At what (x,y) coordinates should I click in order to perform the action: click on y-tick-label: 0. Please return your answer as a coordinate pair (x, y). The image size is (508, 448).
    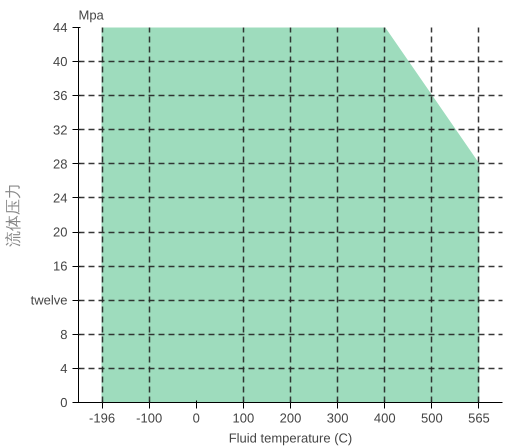
    Looking at the image, I should click on (64, 402).